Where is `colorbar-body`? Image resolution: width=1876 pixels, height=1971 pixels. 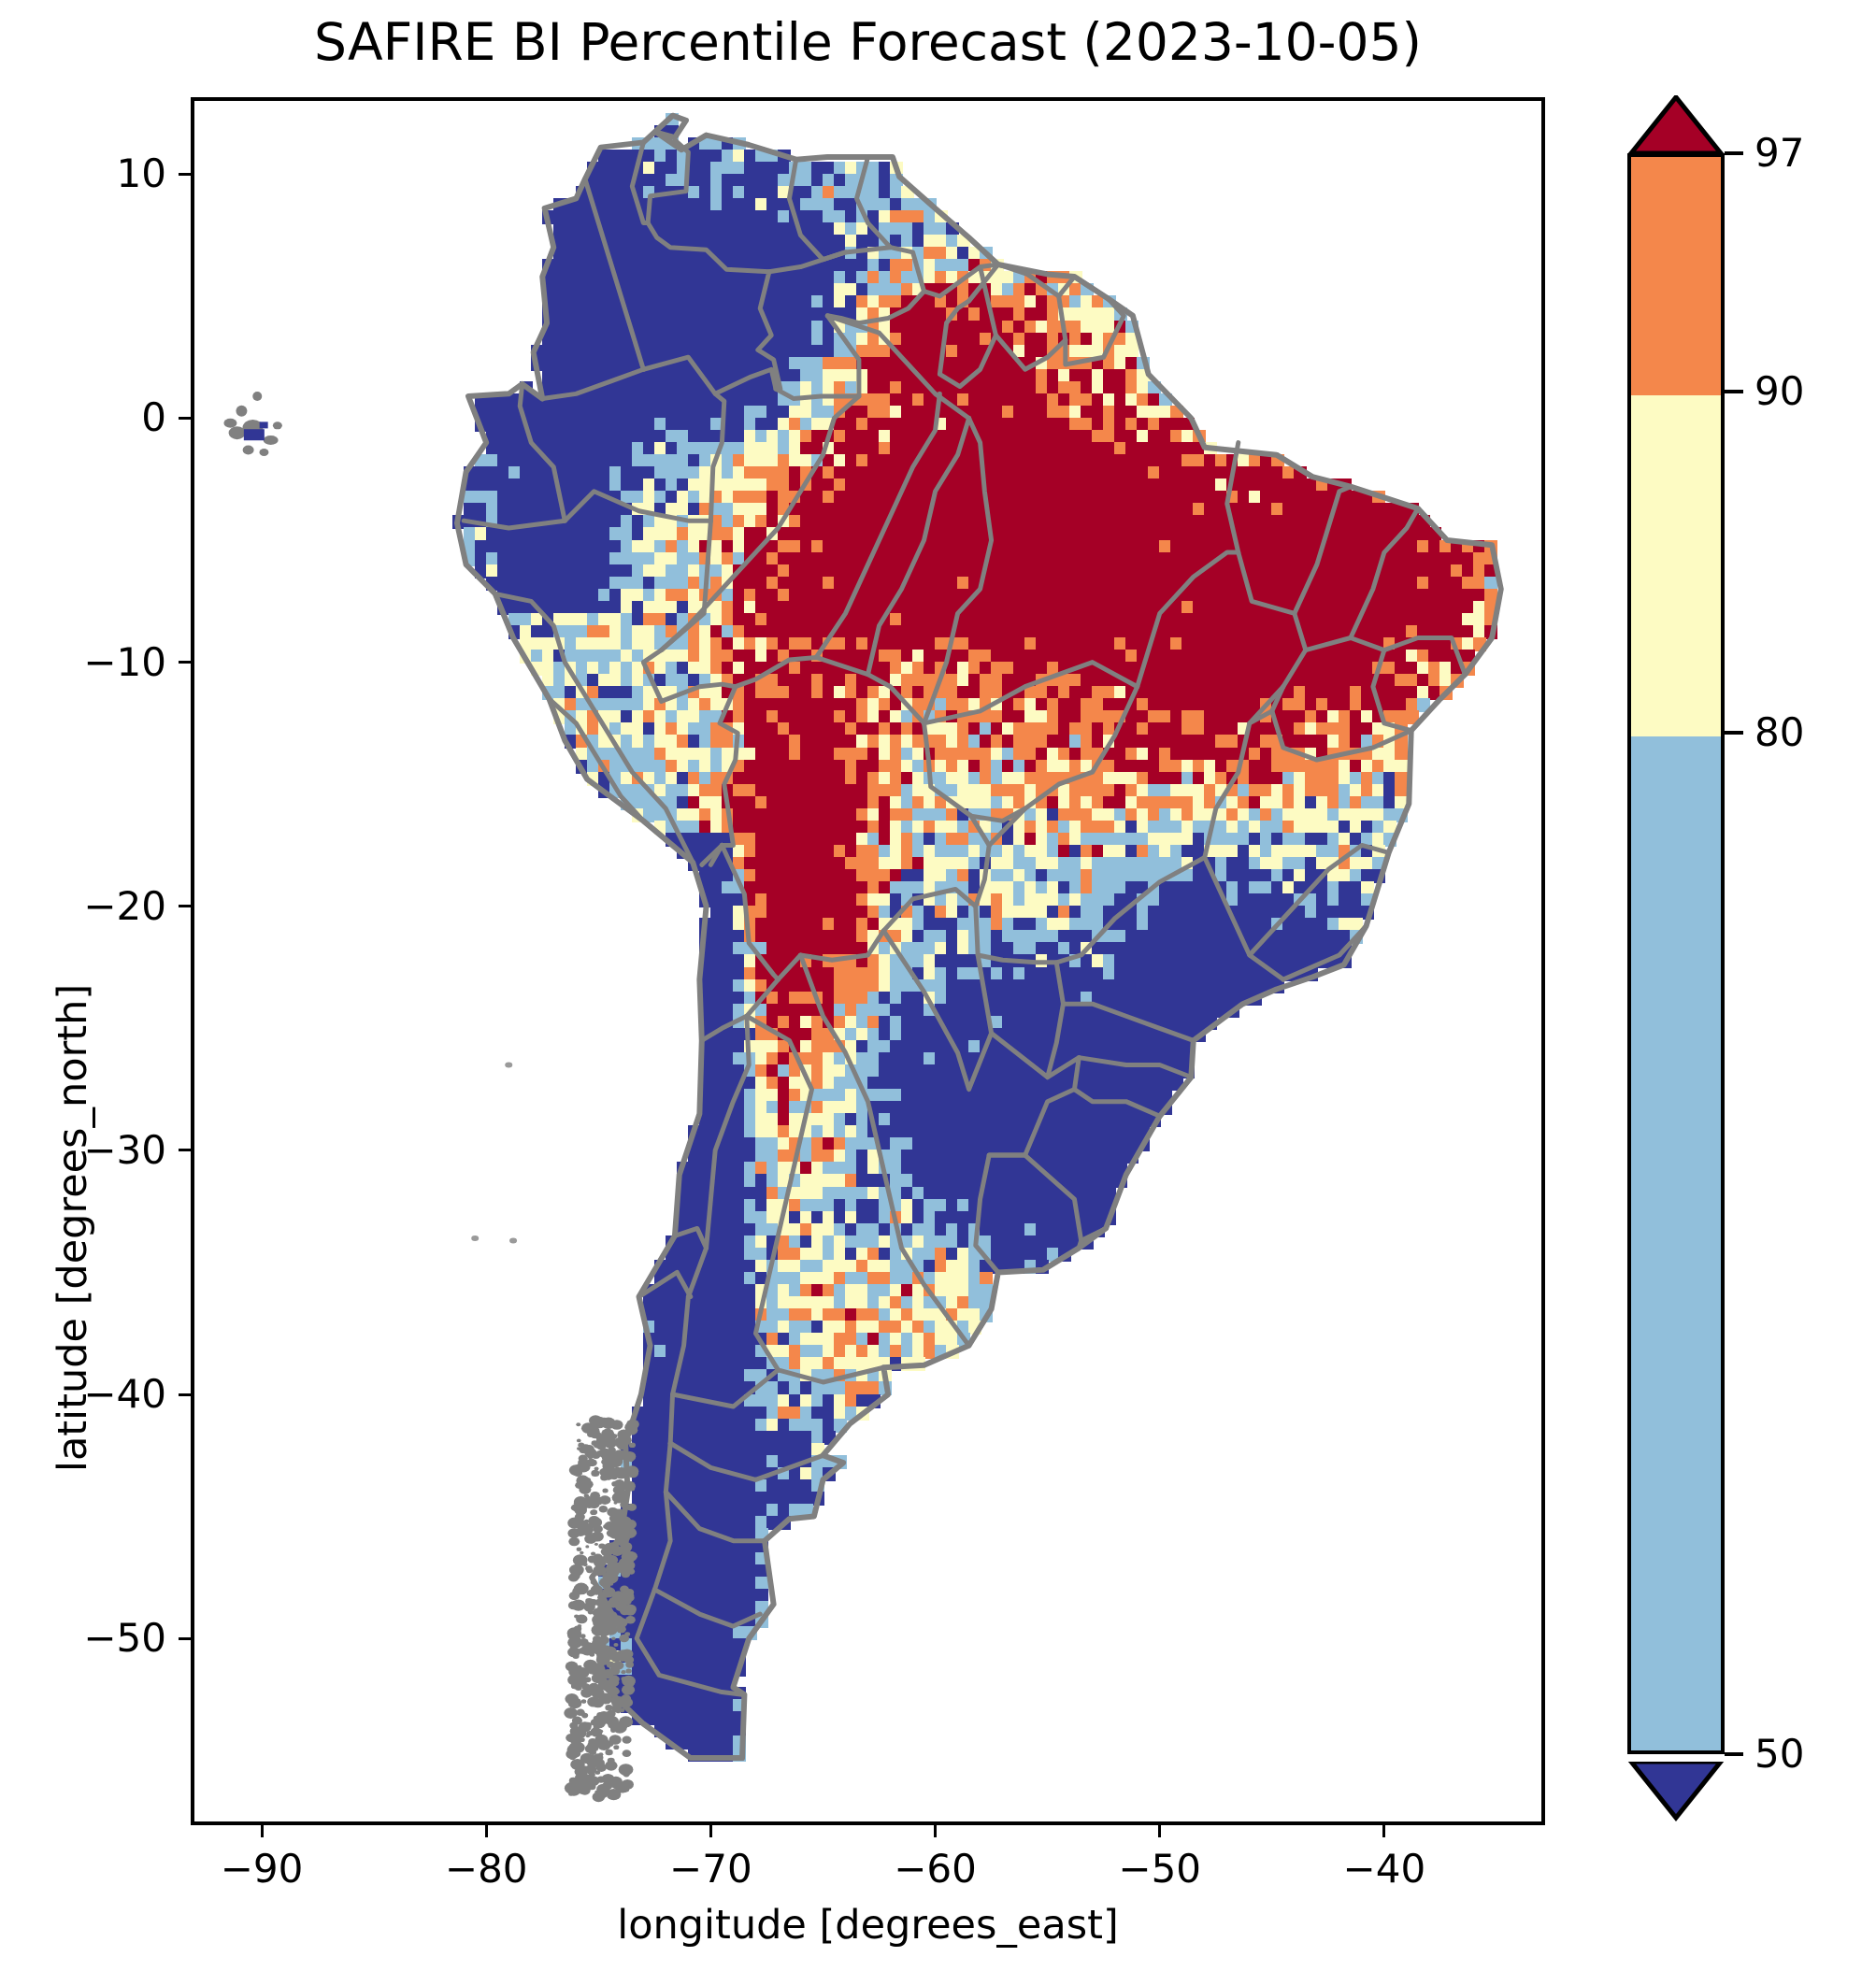
colorbar-body is located at coordinates (1676, 953).